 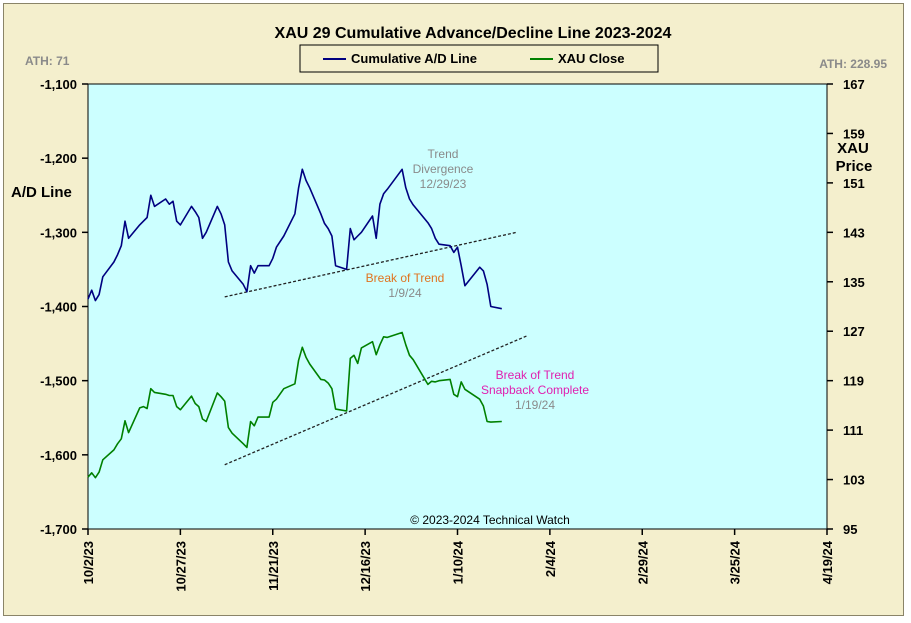 I want to click on x-tick-label: 12/16/23, so click(x=365, y=566).